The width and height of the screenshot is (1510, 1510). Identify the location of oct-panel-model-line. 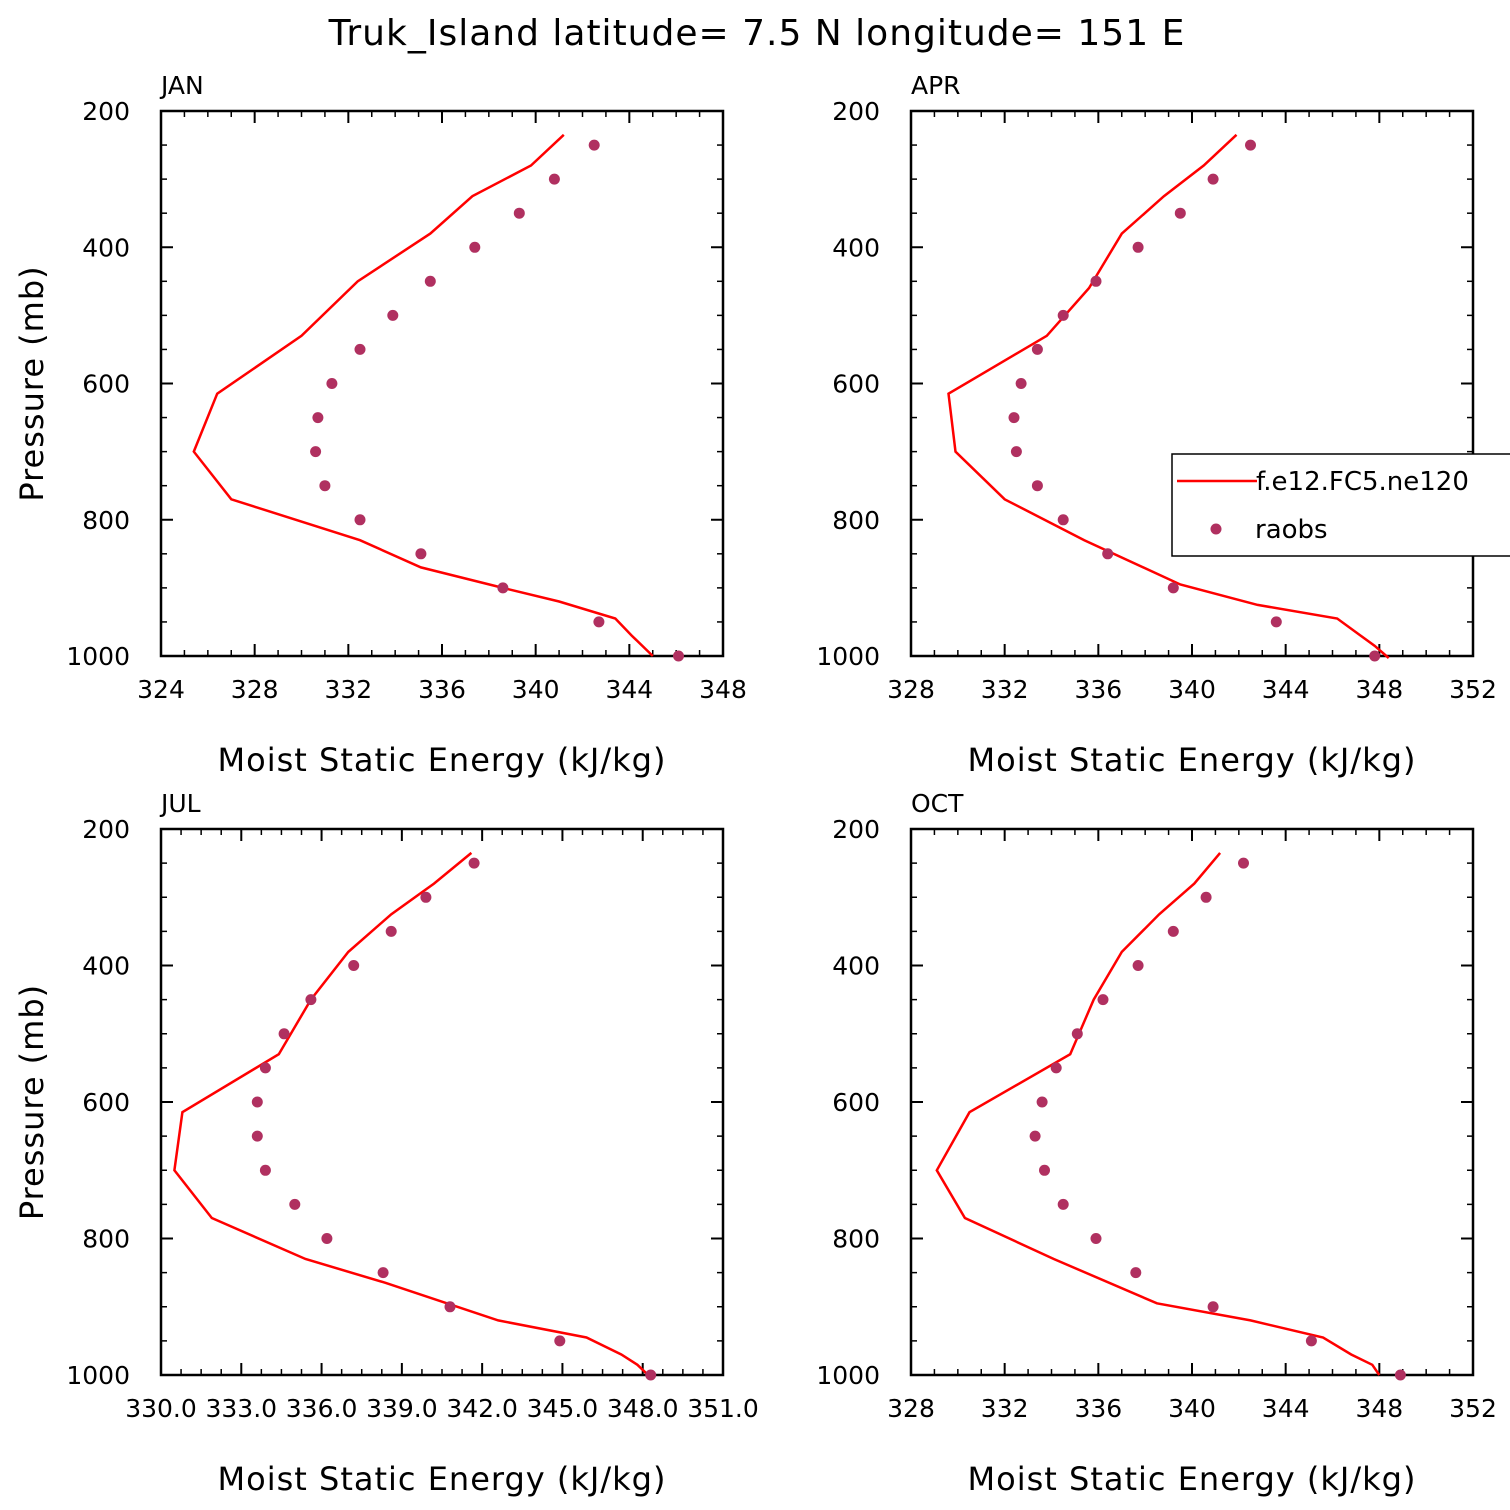
(1158, 1114).